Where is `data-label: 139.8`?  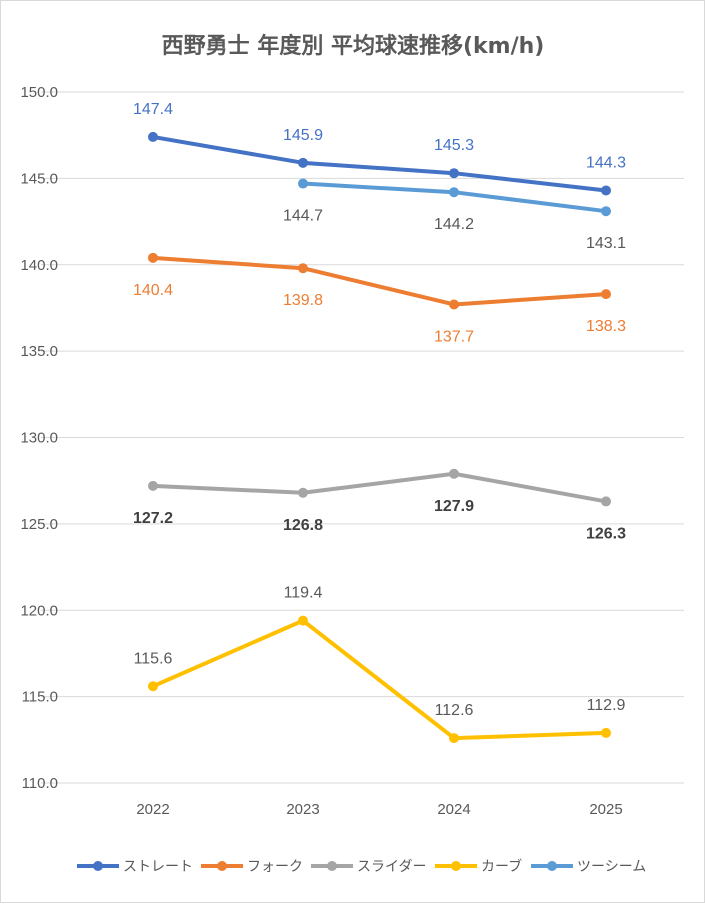 data-label: 139.8 is located at coordinates (303, 300).